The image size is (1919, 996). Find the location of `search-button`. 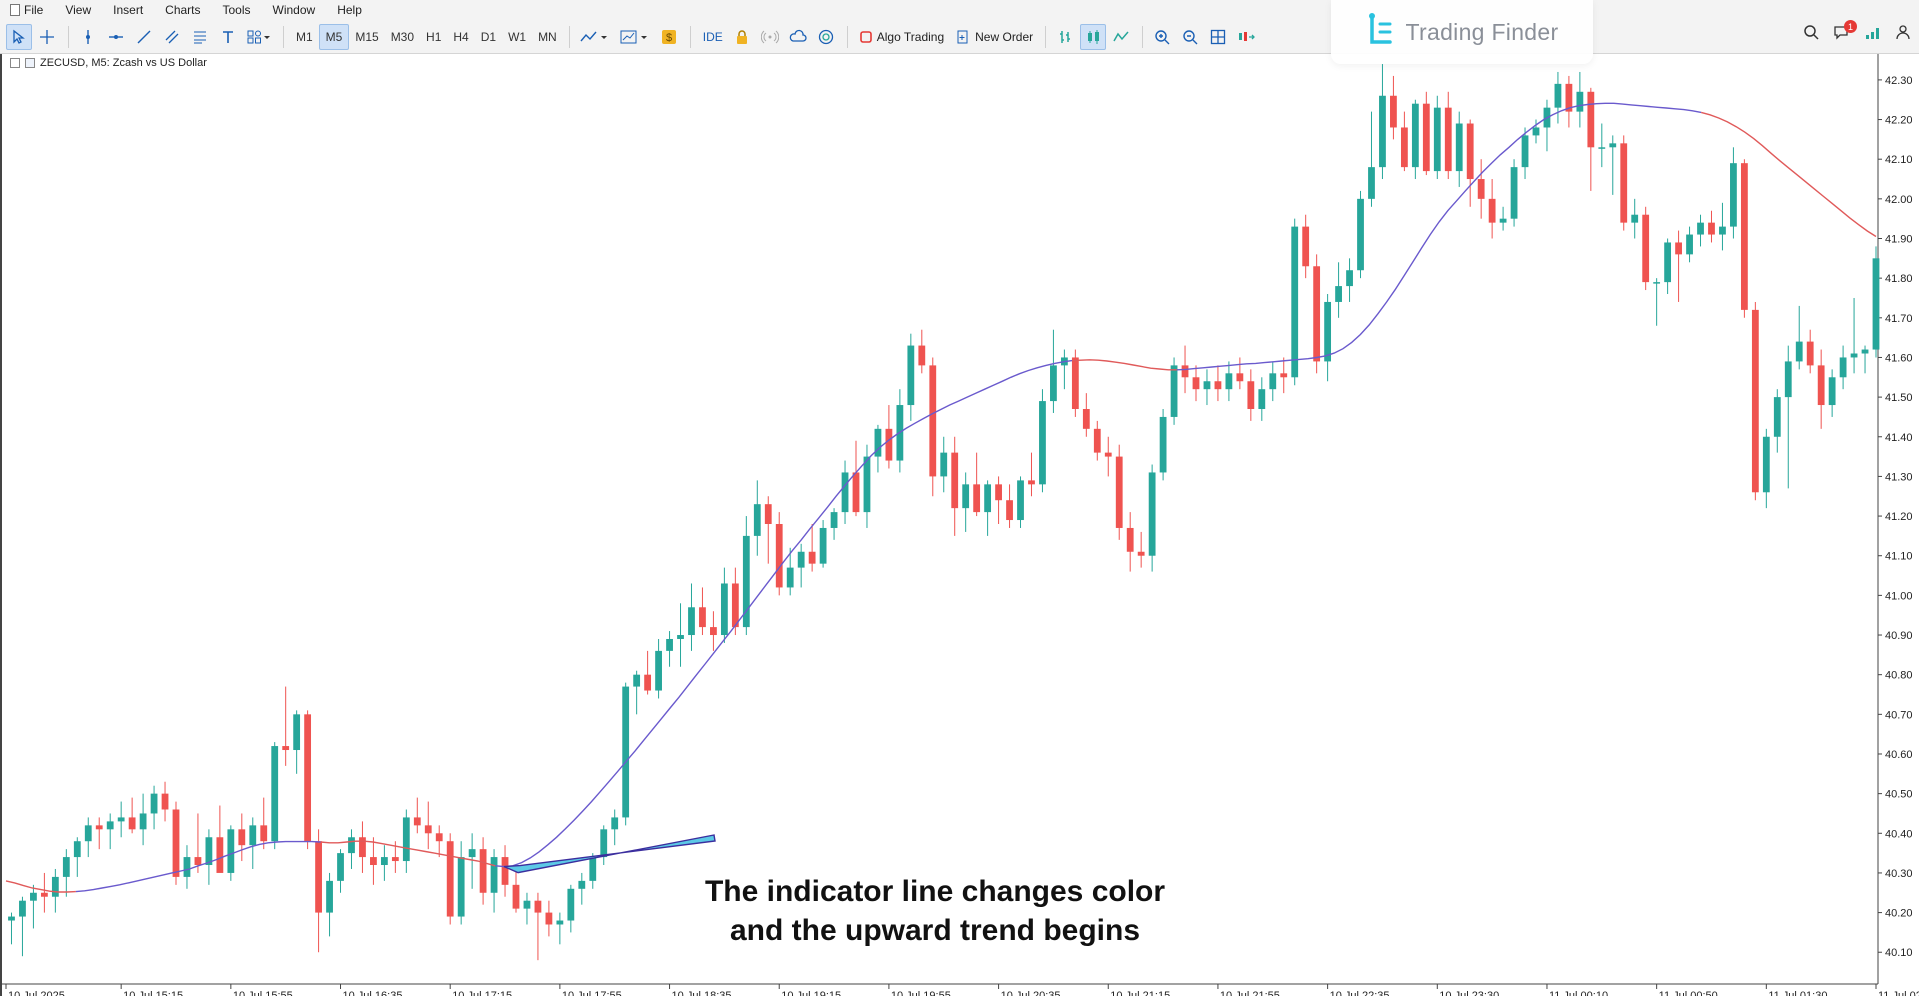

search-button is located at coordinates (1811, 34).